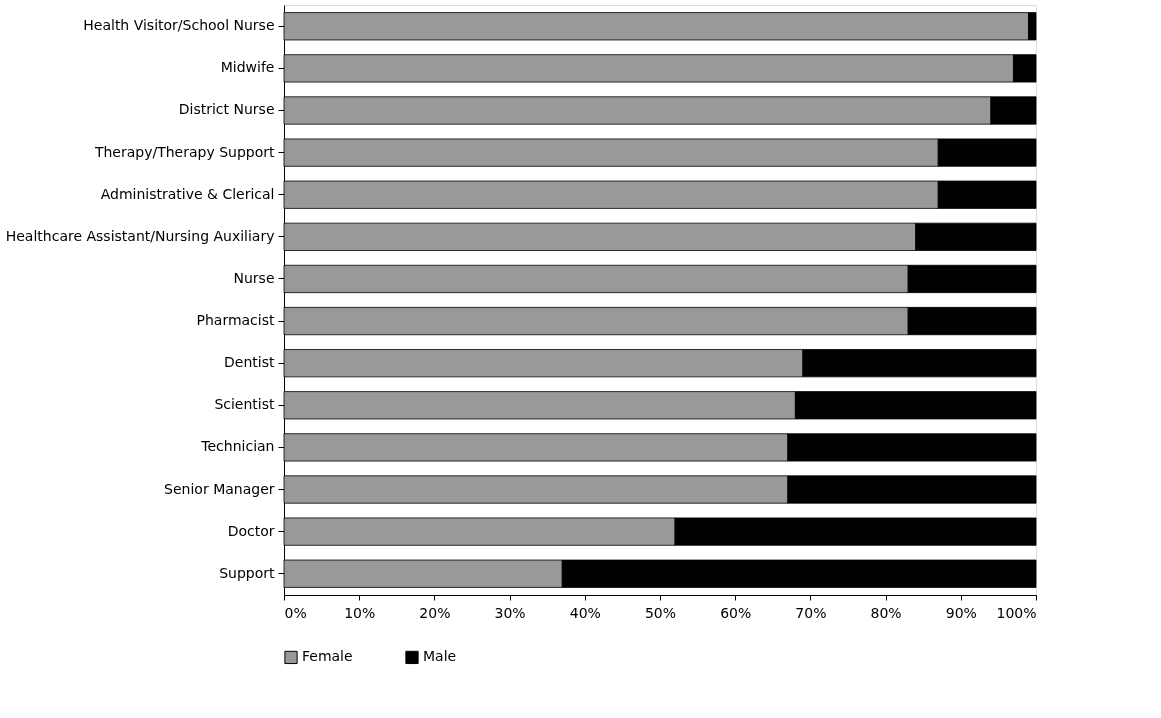 This screenshot has width=1161, height=718. Describe the element at coordinates (247, 572) in the screenshot. I see `y-tick-label: Support` at that location.